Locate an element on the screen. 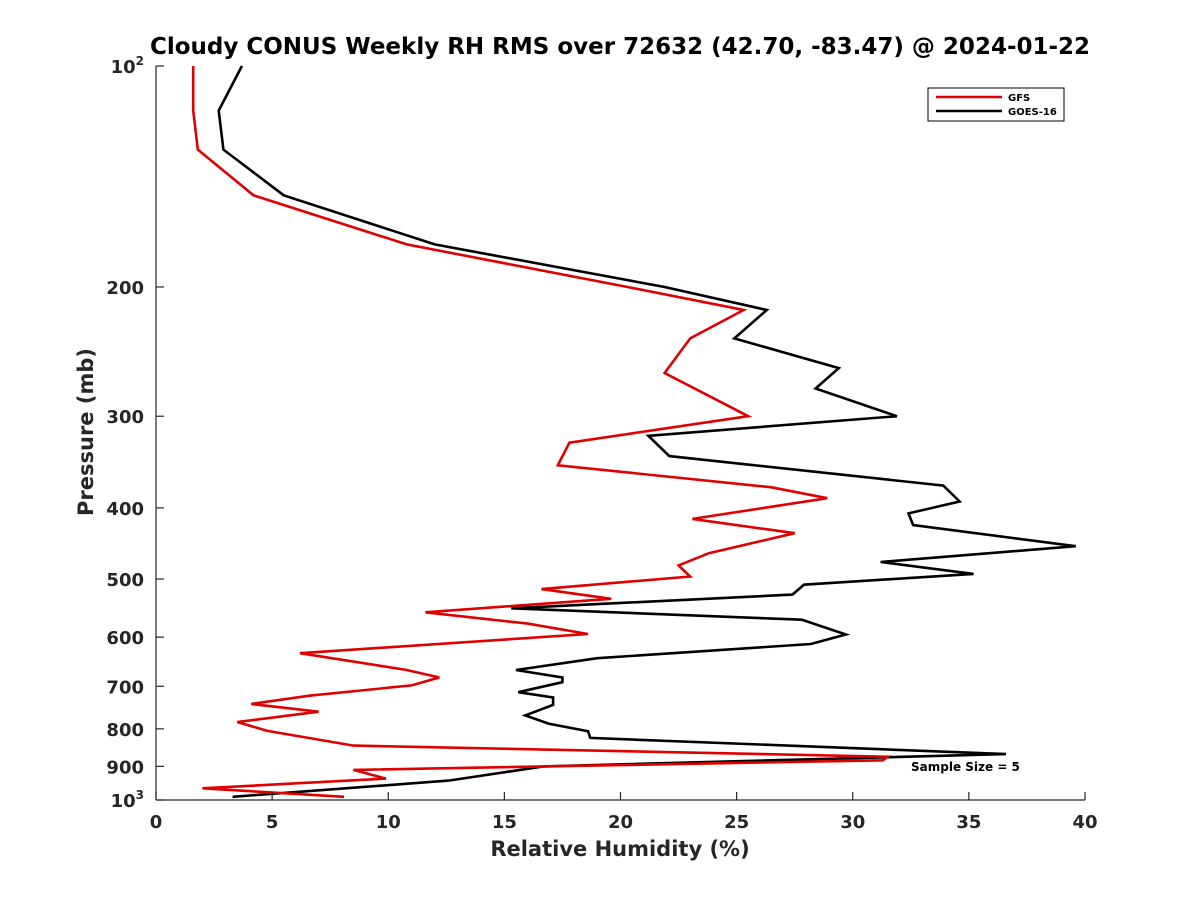 This screenshot has width=1200, height=900. sample-size-annotation: Sample Size = 5 is located at coordinates (965, 767).